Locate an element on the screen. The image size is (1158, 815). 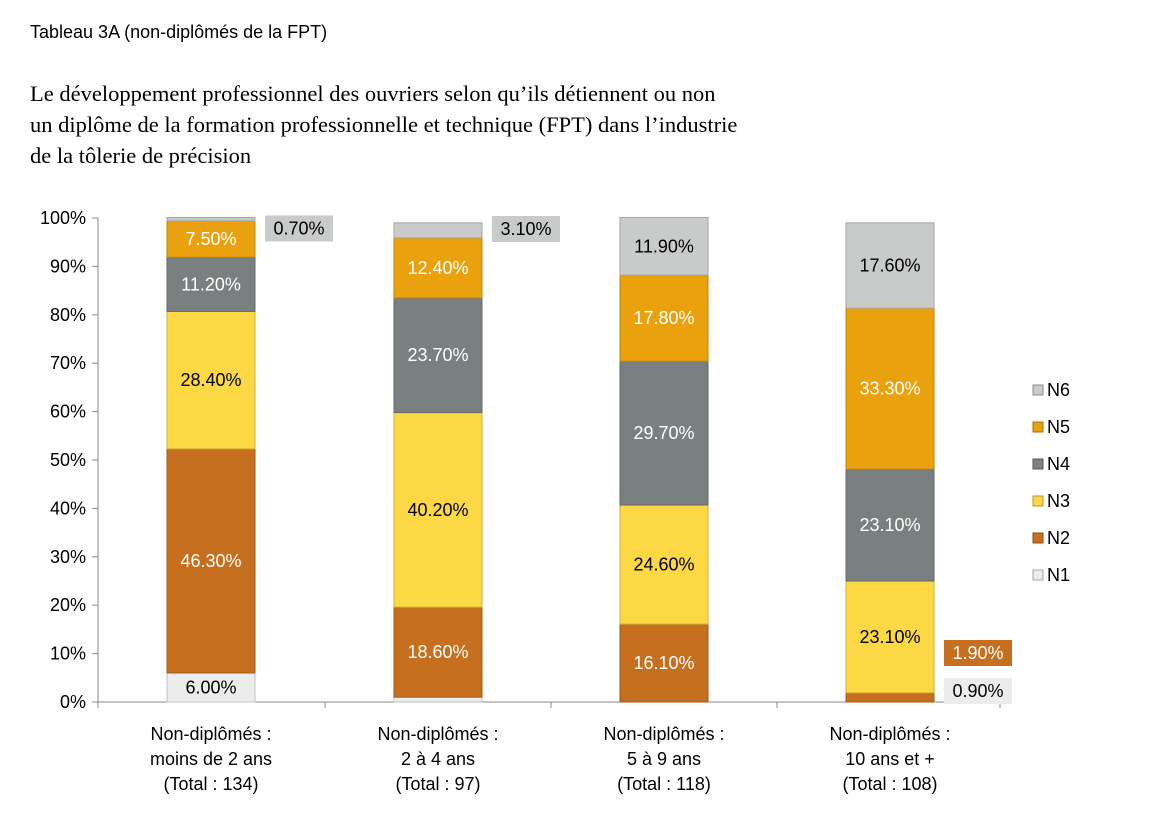
legend-label-n2: N2 is located at coordinates (1058, 538).